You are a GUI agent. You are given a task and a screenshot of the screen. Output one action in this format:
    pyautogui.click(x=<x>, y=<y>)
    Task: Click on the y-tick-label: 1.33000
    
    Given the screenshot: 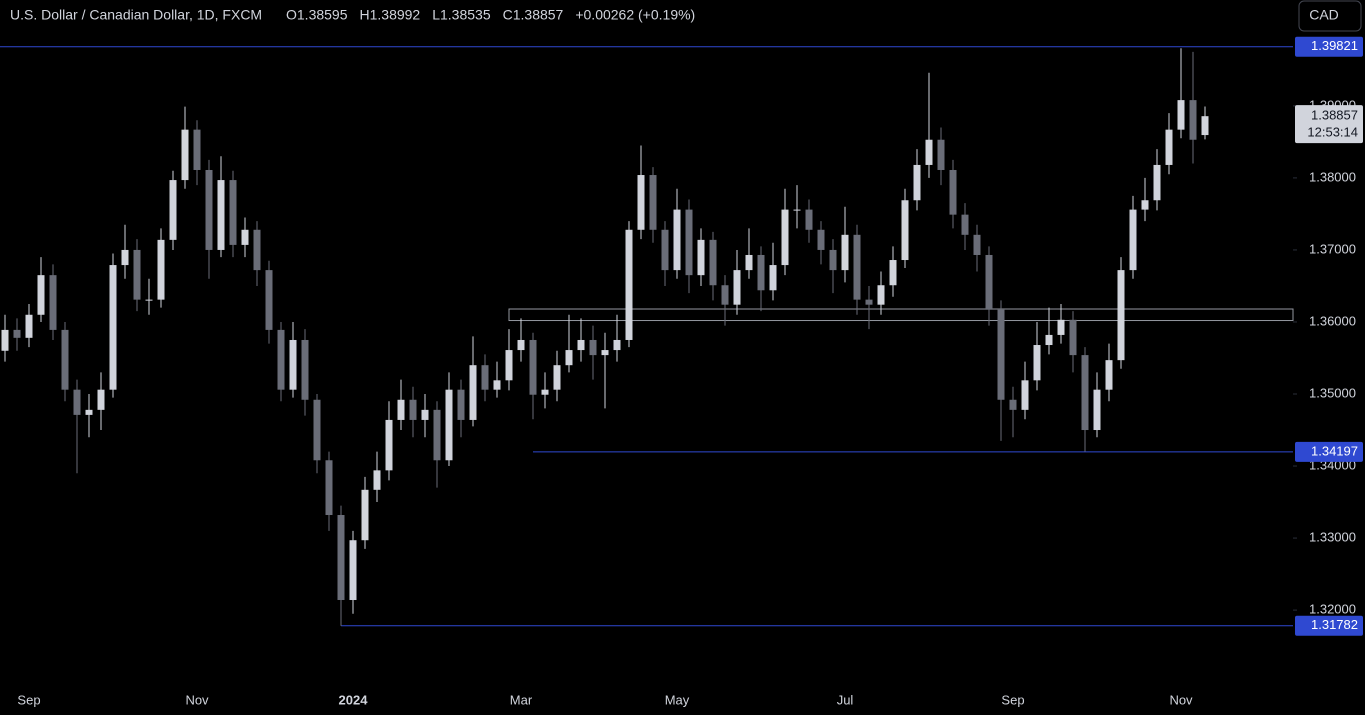 What is the action you would take?
    pyautogui.click(x=1332, y=536)
    